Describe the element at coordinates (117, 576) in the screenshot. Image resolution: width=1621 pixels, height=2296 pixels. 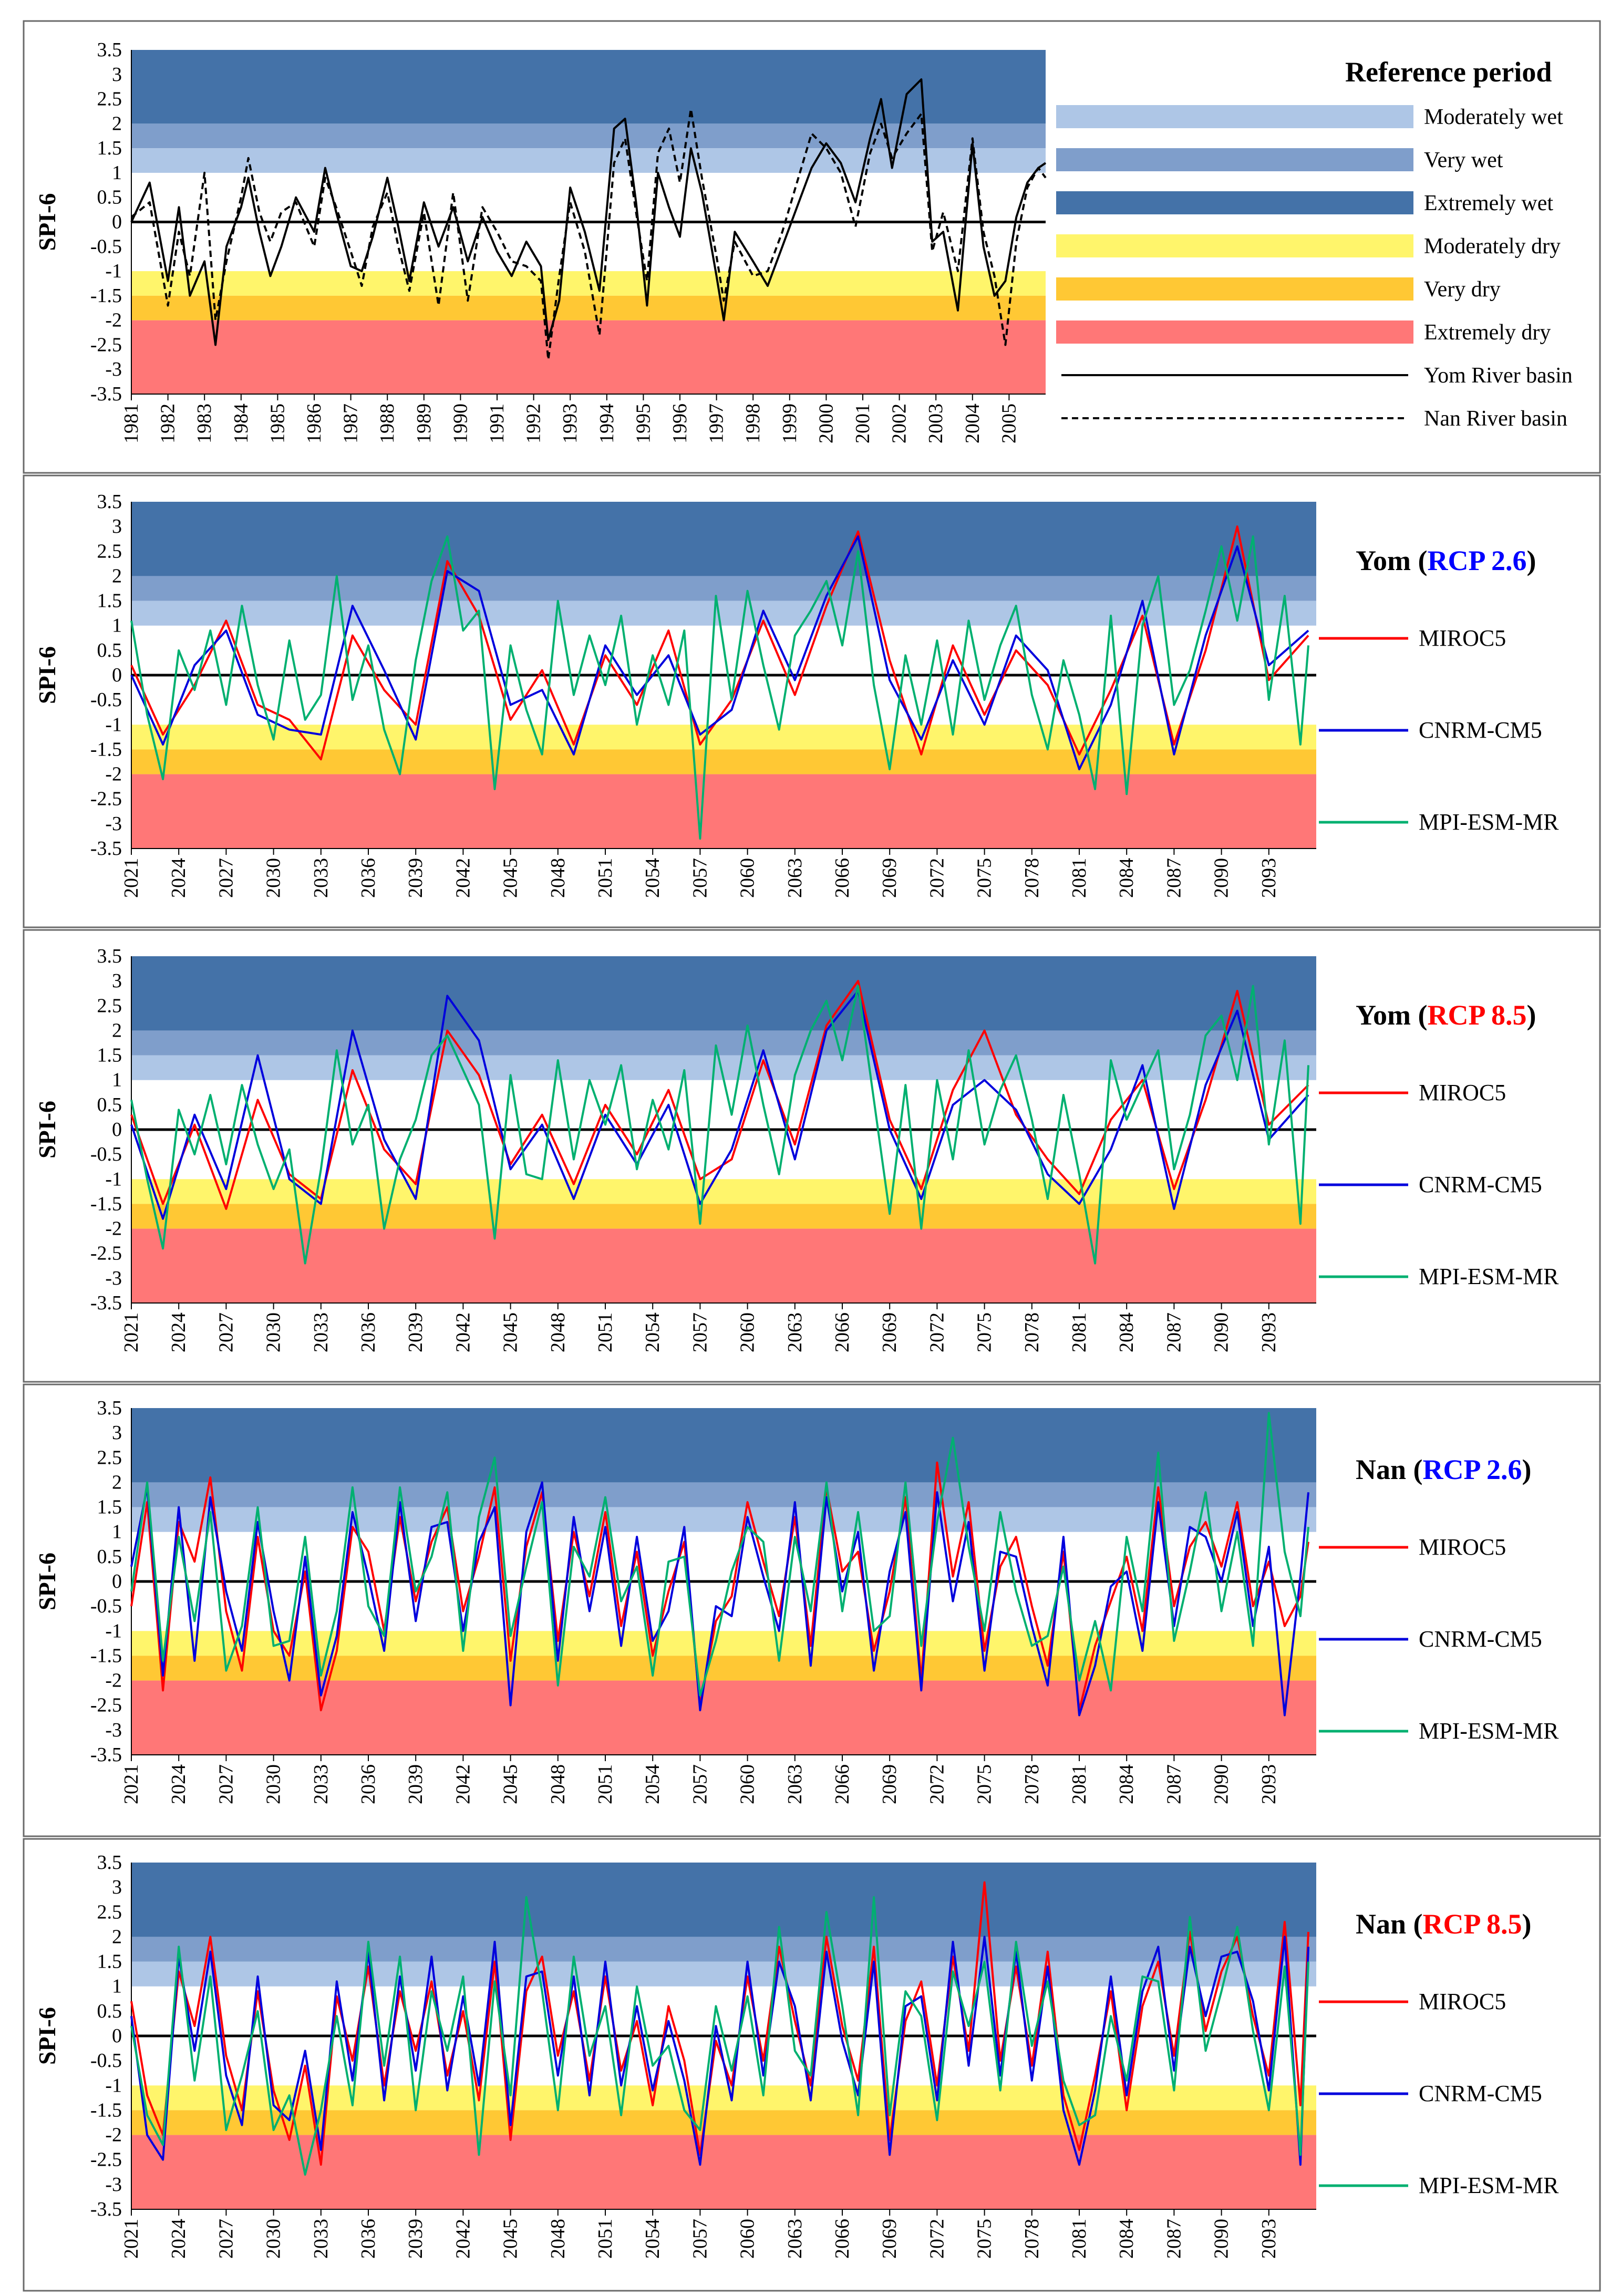
I see `y-tick-label: 2` at that location.